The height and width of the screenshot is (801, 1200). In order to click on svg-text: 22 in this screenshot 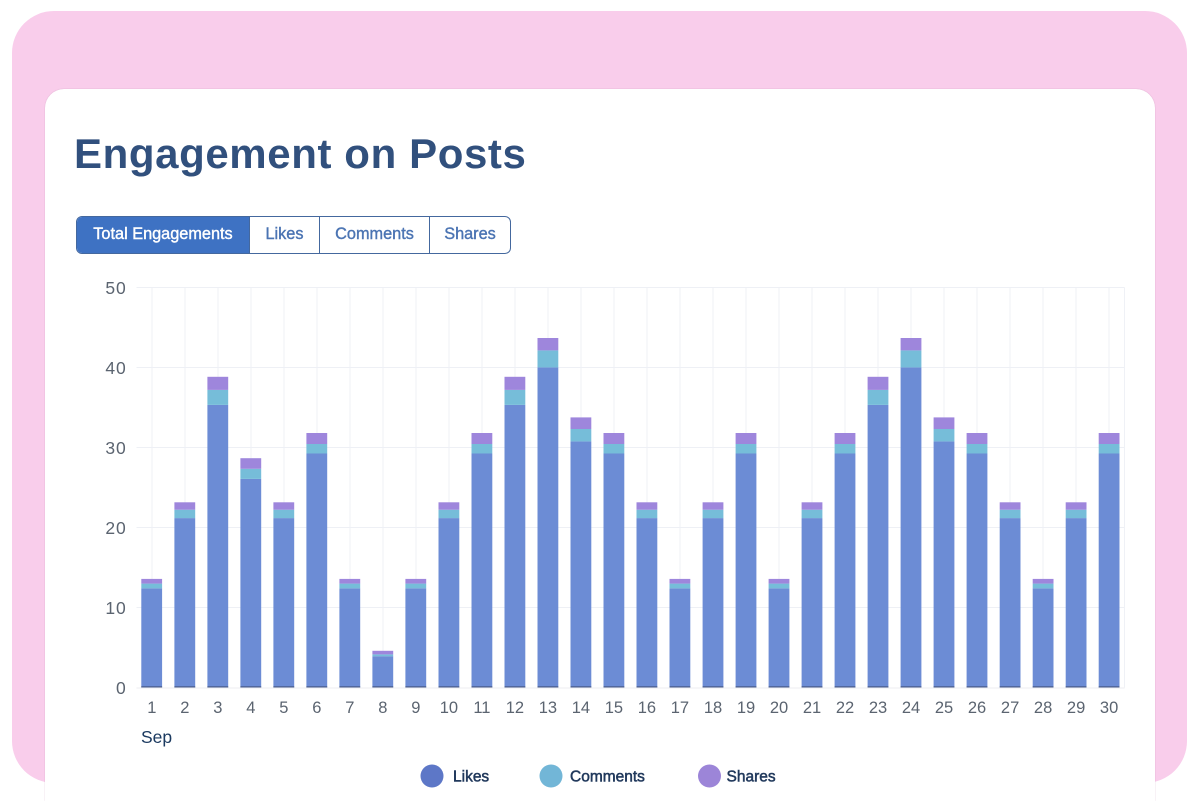, I will do `click(845, 708)`.